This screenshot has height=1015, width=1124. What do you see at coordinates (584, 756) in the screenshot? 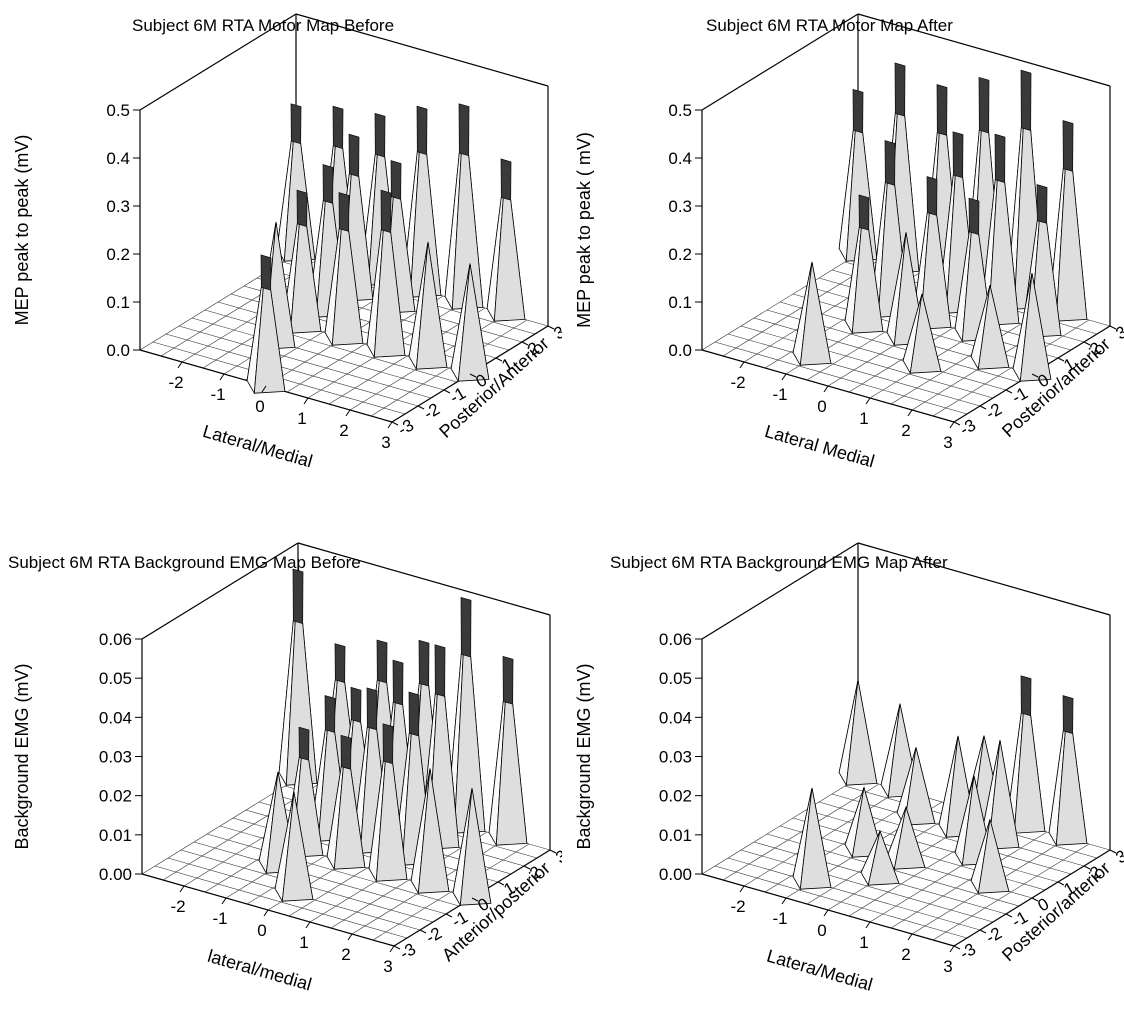
I see `z-axis-label: Background EMG (mV)` at bounding box center [584, 756].